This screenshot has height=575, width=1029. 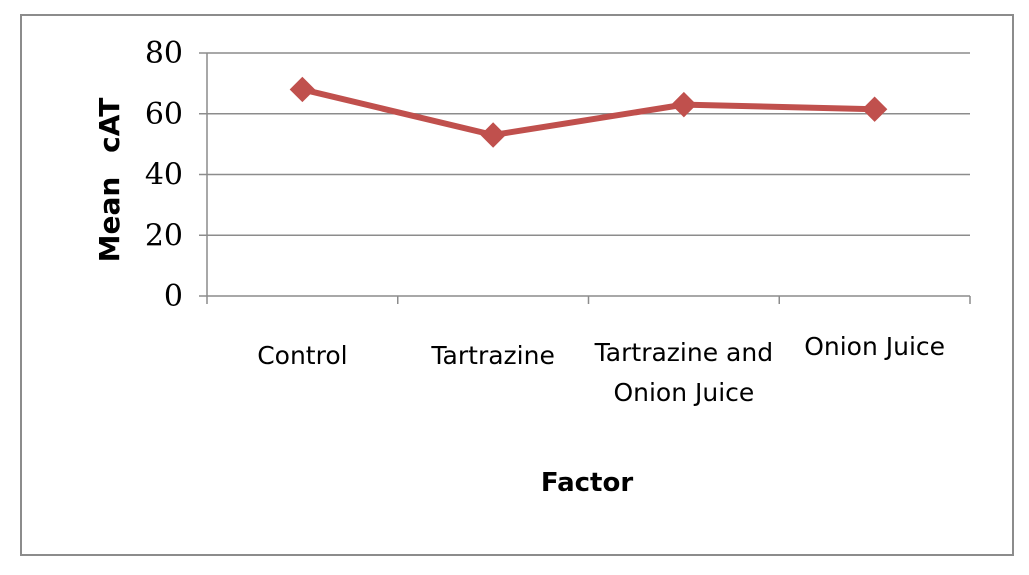 What do you see at coordinates (164, 114) in the screenshot?
I see `y-tick-label: 60` at bounding box center [164, 114].